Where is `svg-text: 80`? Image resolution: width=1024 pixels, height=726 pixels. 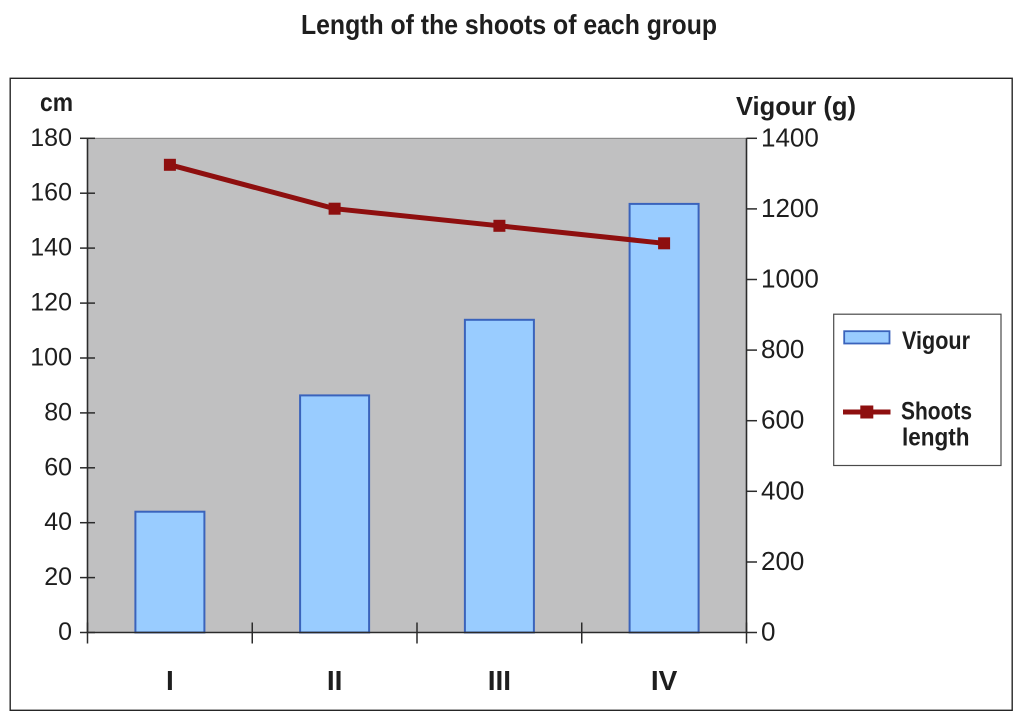
svg-text: 80 is located at coordinates (58, 412).